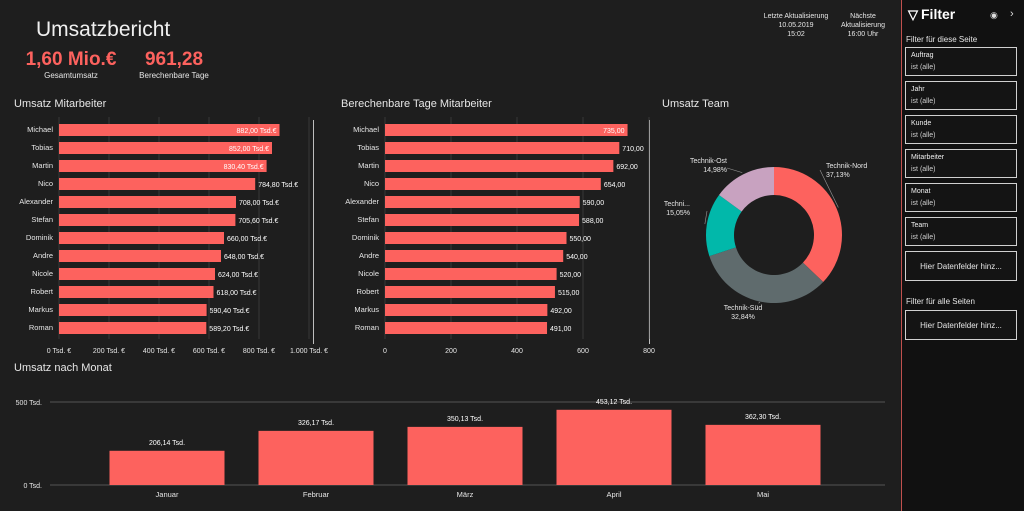 This screenshot has width=1024, height=511. Describe the element at coordinates (368, 165) in the screenshot. I see `category-label: Martin` at that location.